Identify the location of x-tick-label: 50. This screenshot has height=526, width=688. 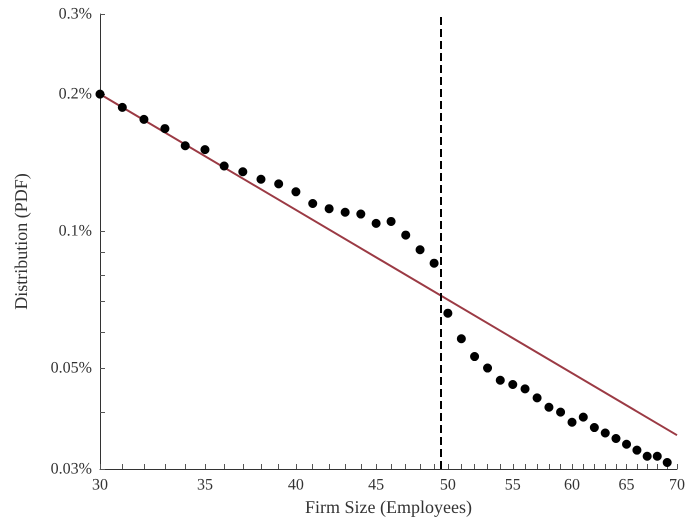
(448, 485).